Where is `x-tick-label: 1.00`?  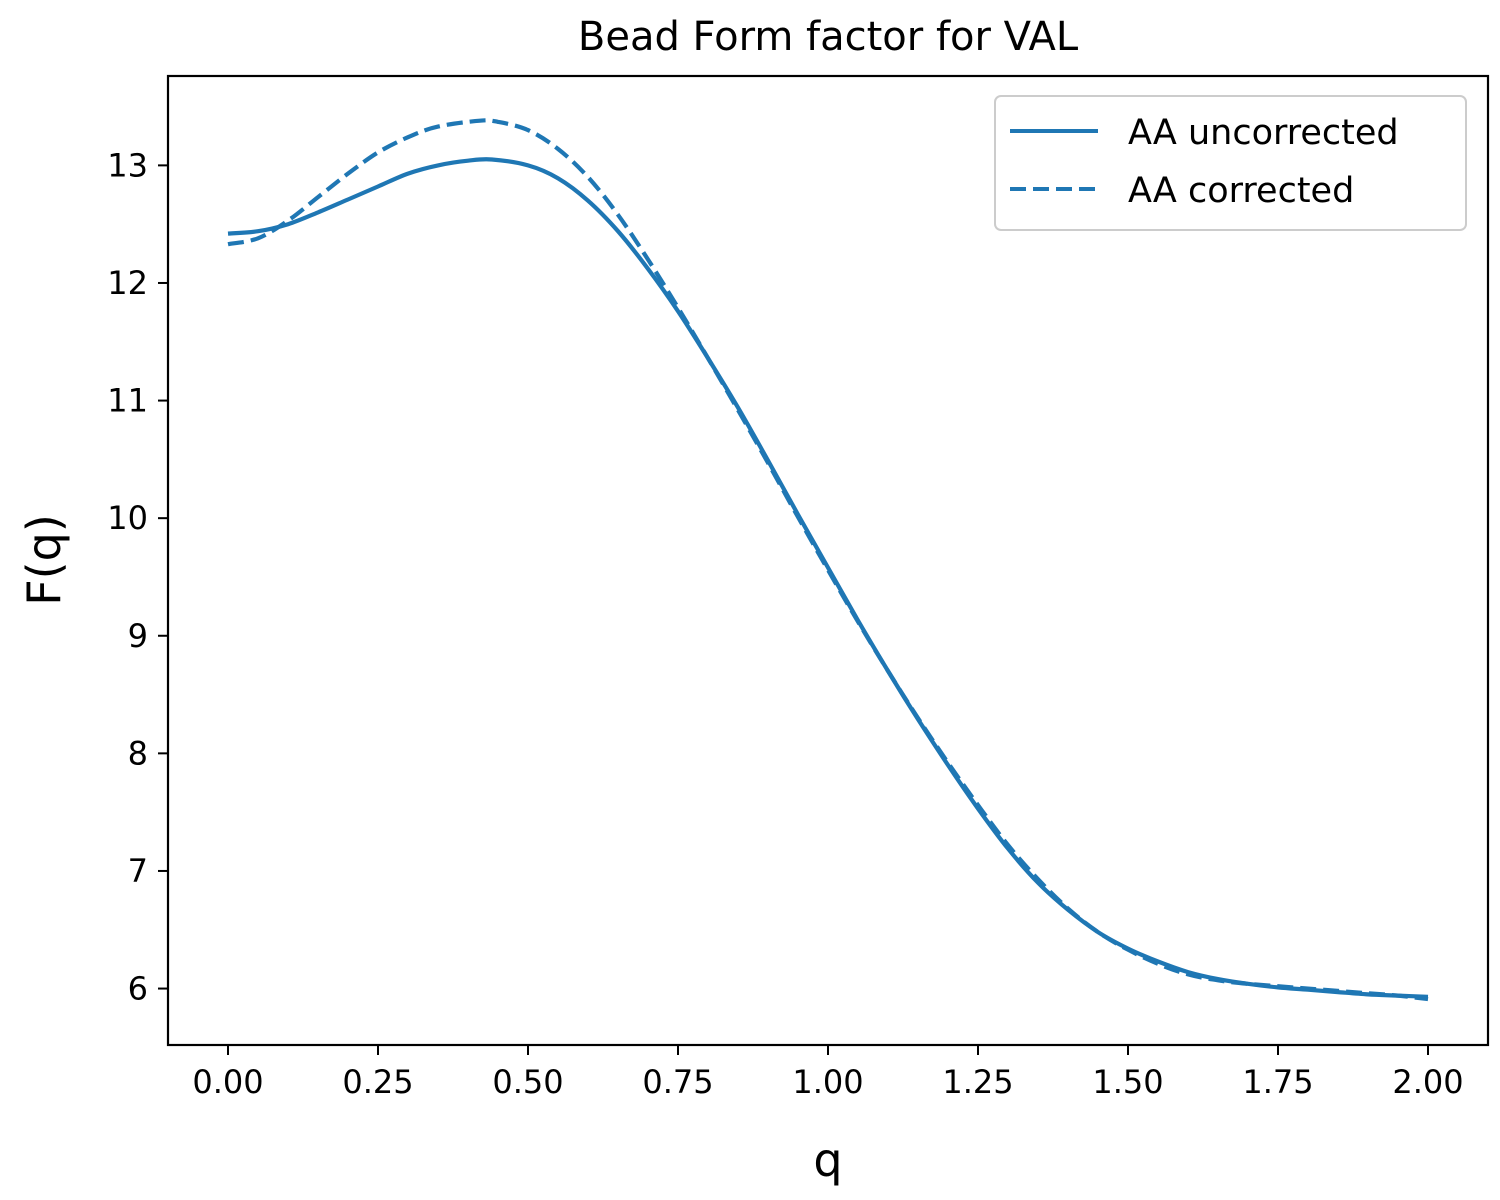 x-tick-label: 1.00 is located at coordinates (827, 1082).